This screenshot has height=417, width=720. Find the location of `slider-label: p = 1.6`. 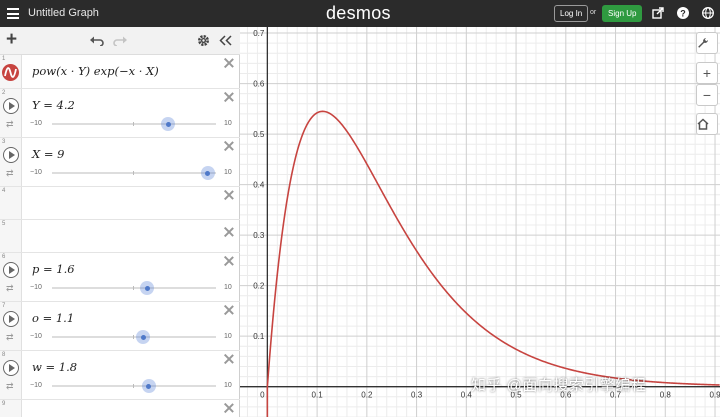

slider-label: p = 1.6 is located at coordinates (53, 269).